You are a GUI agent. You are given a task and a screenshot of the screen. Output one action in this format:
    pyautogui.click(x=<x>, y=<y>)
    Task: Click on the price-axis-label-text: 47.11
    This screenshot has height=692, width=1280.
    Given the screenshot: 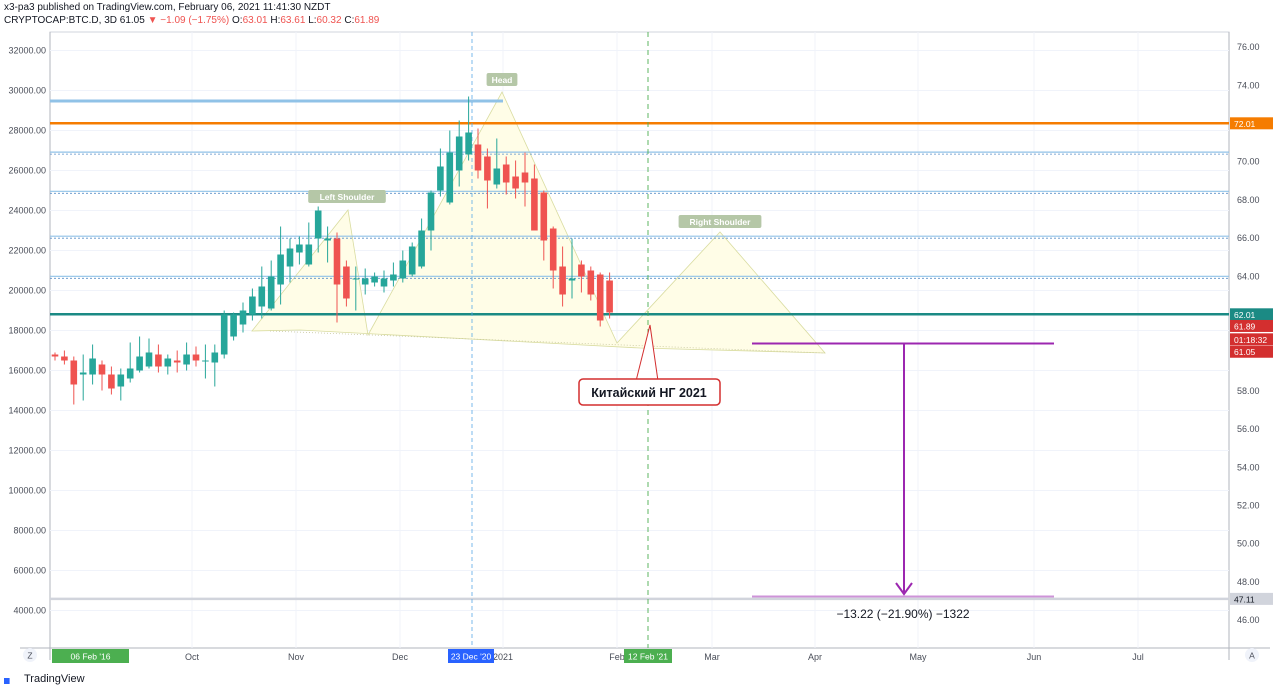 What is the action you would take?
    pyautogui.click(x=1244, y=599)
    